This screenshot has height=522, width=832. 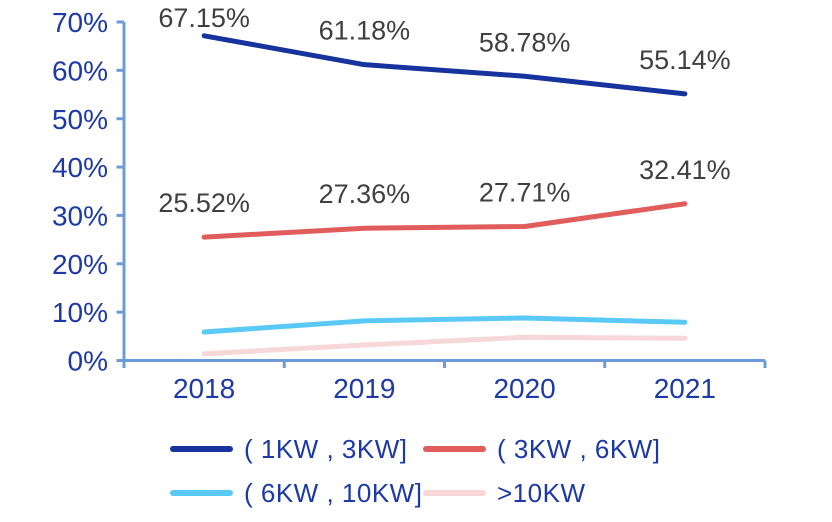 I want to click on x-axis-tick-label: 2019, so click(x=364, y=388).